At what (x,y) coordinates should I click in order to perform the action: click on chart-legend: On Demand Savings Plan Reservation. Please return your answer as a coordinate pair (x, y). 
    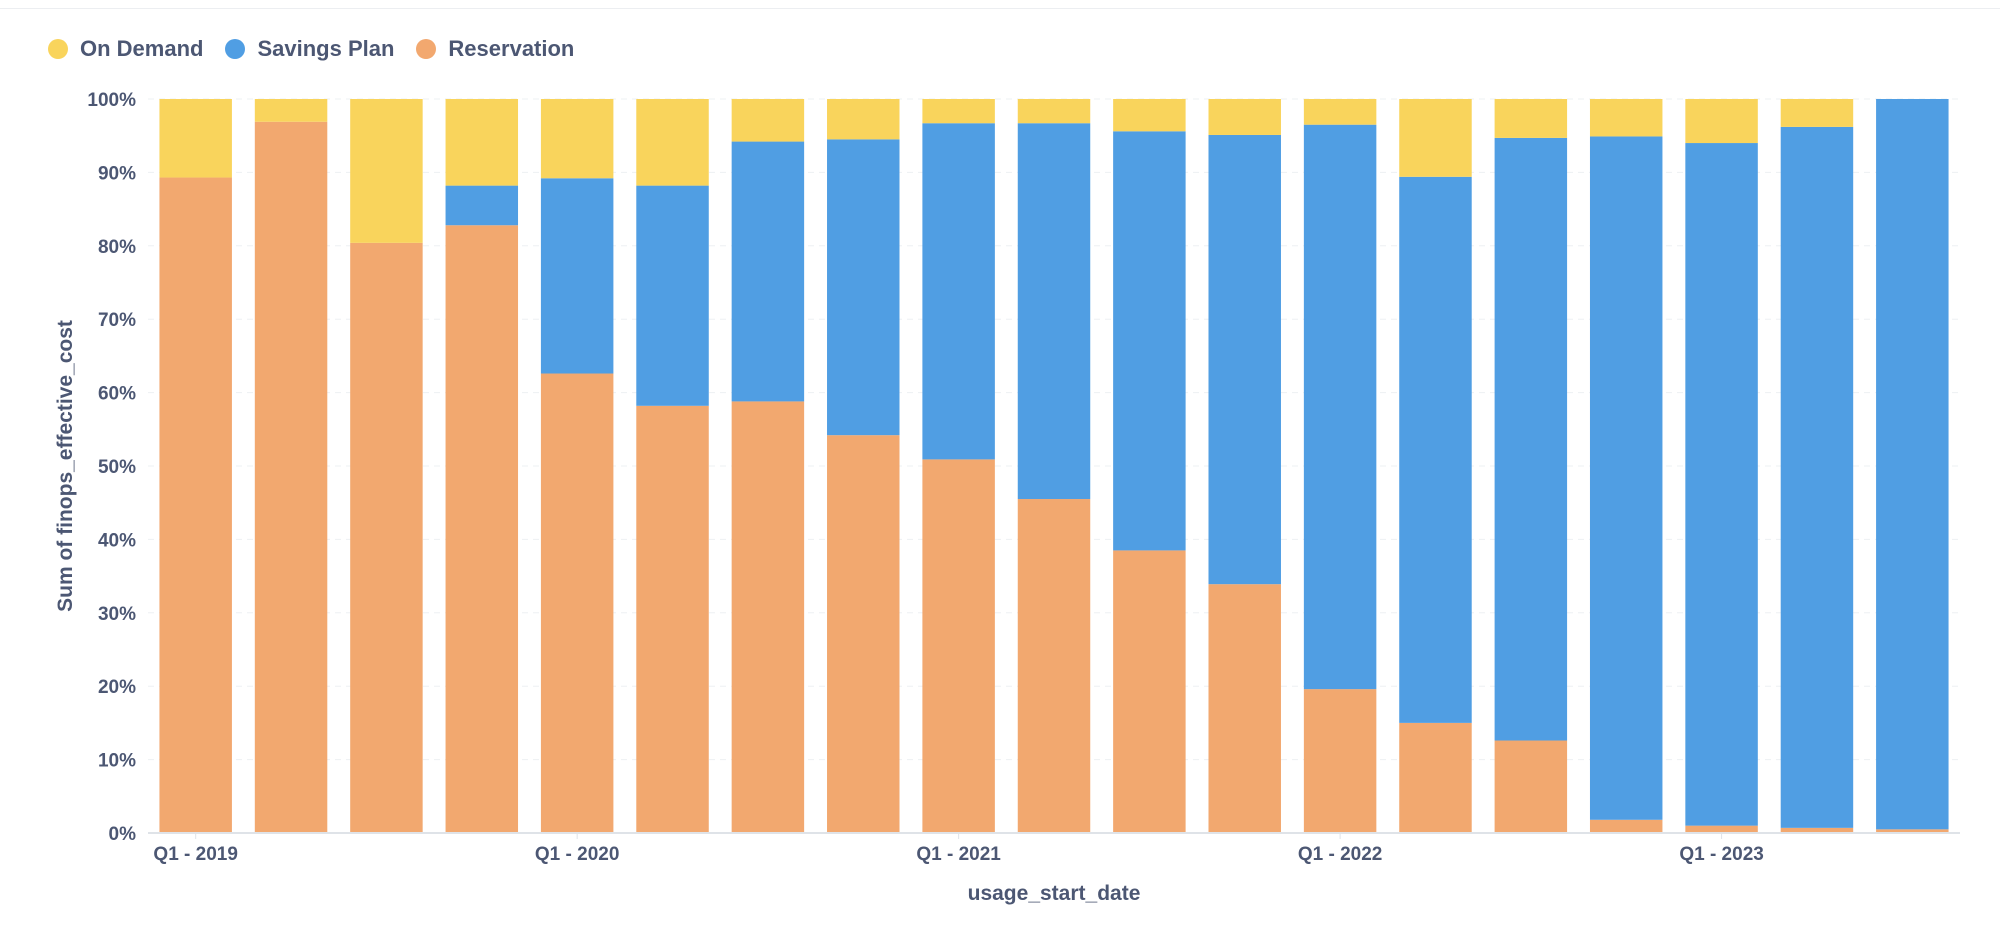
    Looking at the image, I should click on (311, 49).